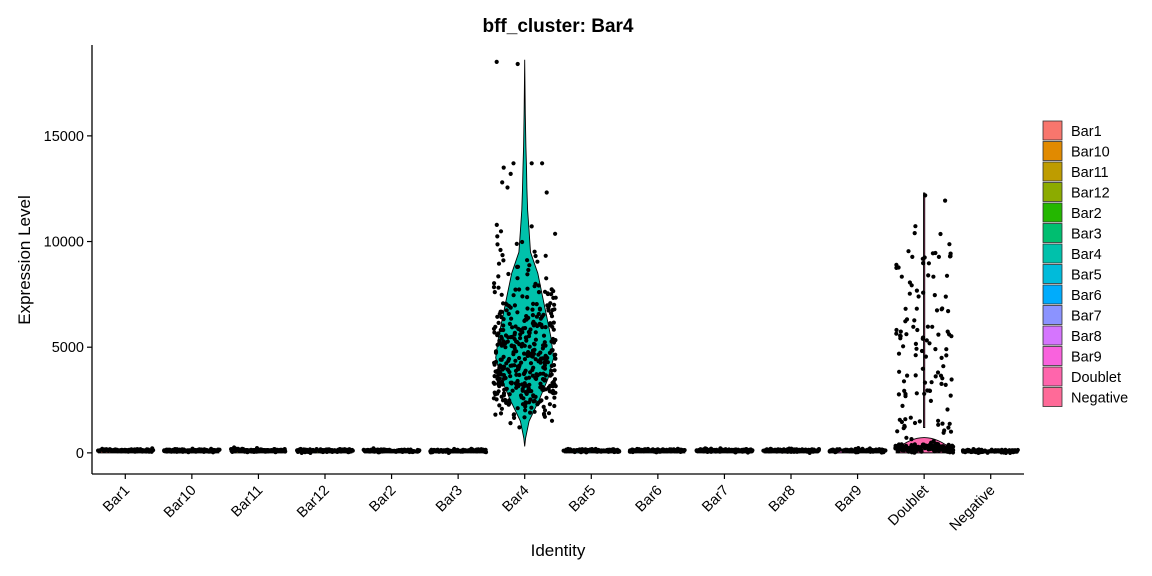 This screenshot has height=576, width=1152. Describe the element at coordinates (68, 295) in the screenshot. I see `y-axis-ticks: 0 5000 10000 15000` at that location.